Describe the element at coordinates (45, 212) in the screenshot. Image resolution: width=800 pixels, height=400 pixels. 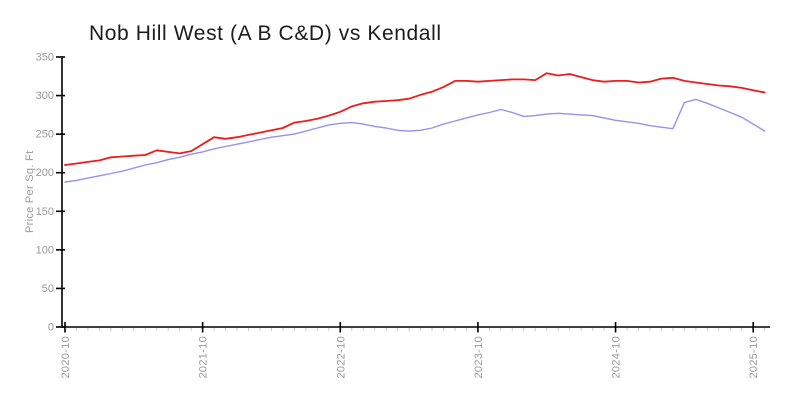
I see `y-tick-label: 150` at that location.